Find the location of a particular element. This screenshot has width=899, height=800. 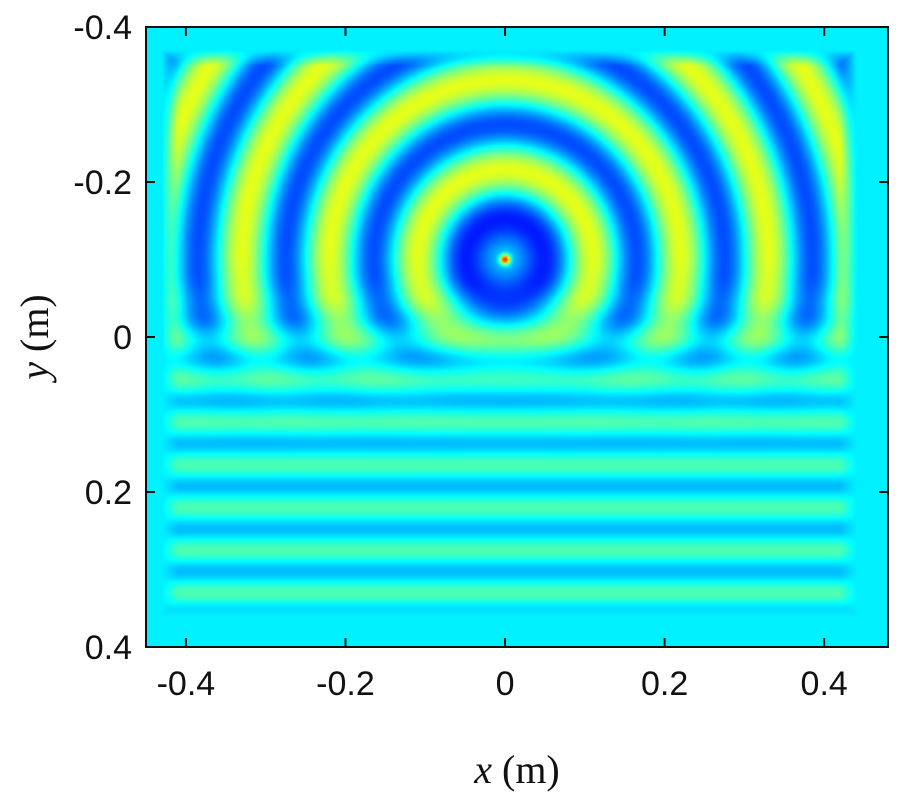

x-axis-label: x (m) is located at coordinates (516, 769).